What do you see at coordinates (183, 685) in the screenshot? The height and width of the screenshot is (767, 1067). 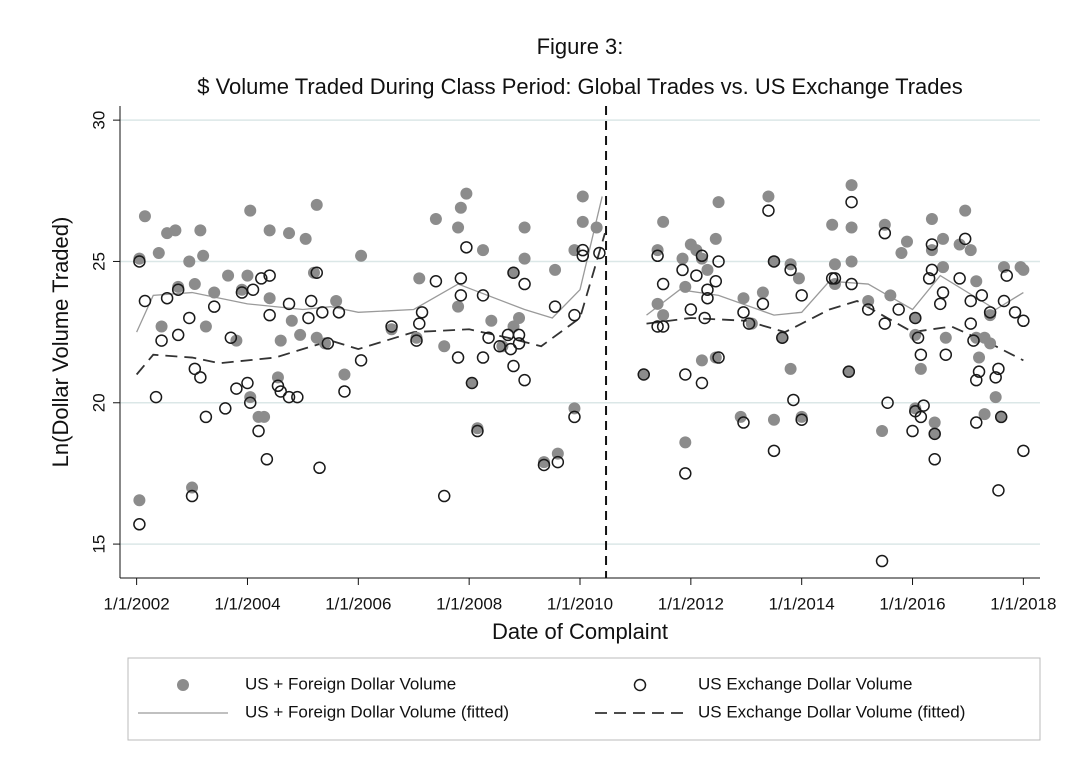 I see `legend-swatch` at bounding box center [183, 685].